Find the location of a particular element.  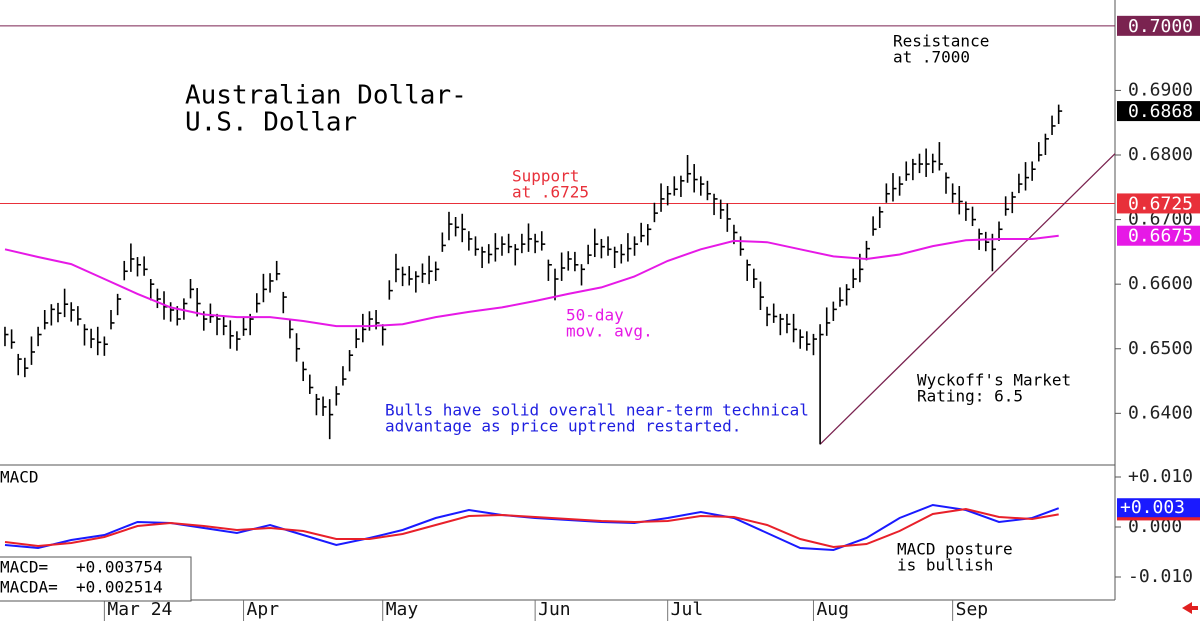

y-tick-label: 0.6600 is located at coordinates (1160, 283).